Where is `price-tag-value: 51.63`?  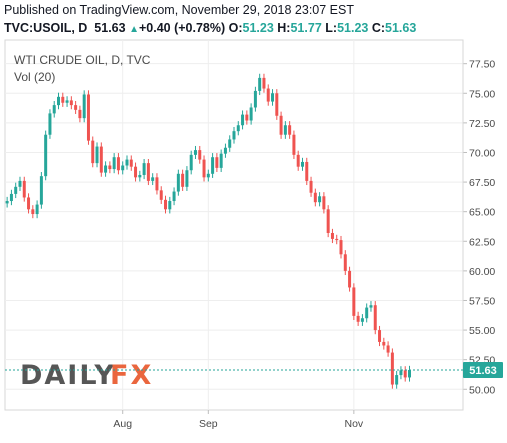 price-tag-value: 51.63 is located at coordinates (483, 371).